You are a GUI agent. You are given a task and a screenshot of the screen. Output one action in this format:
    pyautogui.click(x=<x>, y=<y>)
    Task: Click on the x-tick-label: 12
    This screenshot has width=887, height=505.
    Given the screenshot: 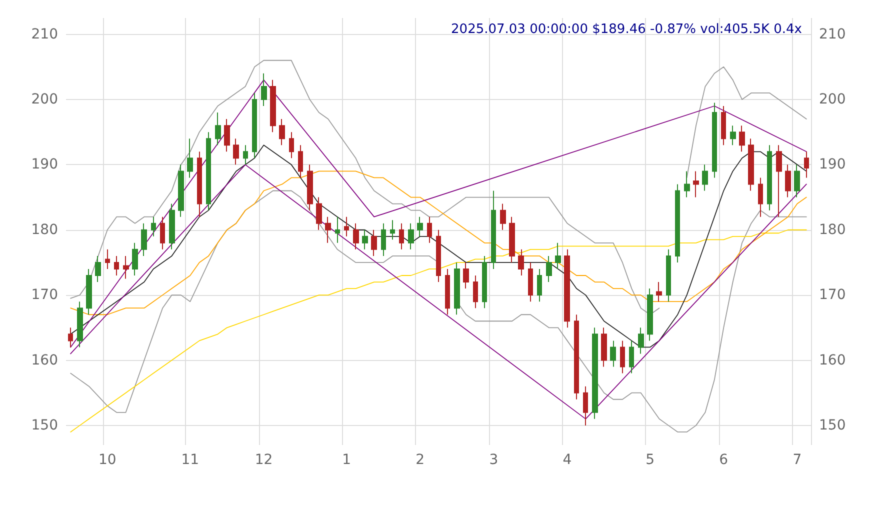 What is the action you would take?
    pyautogui.click(x=263, y=460)
    